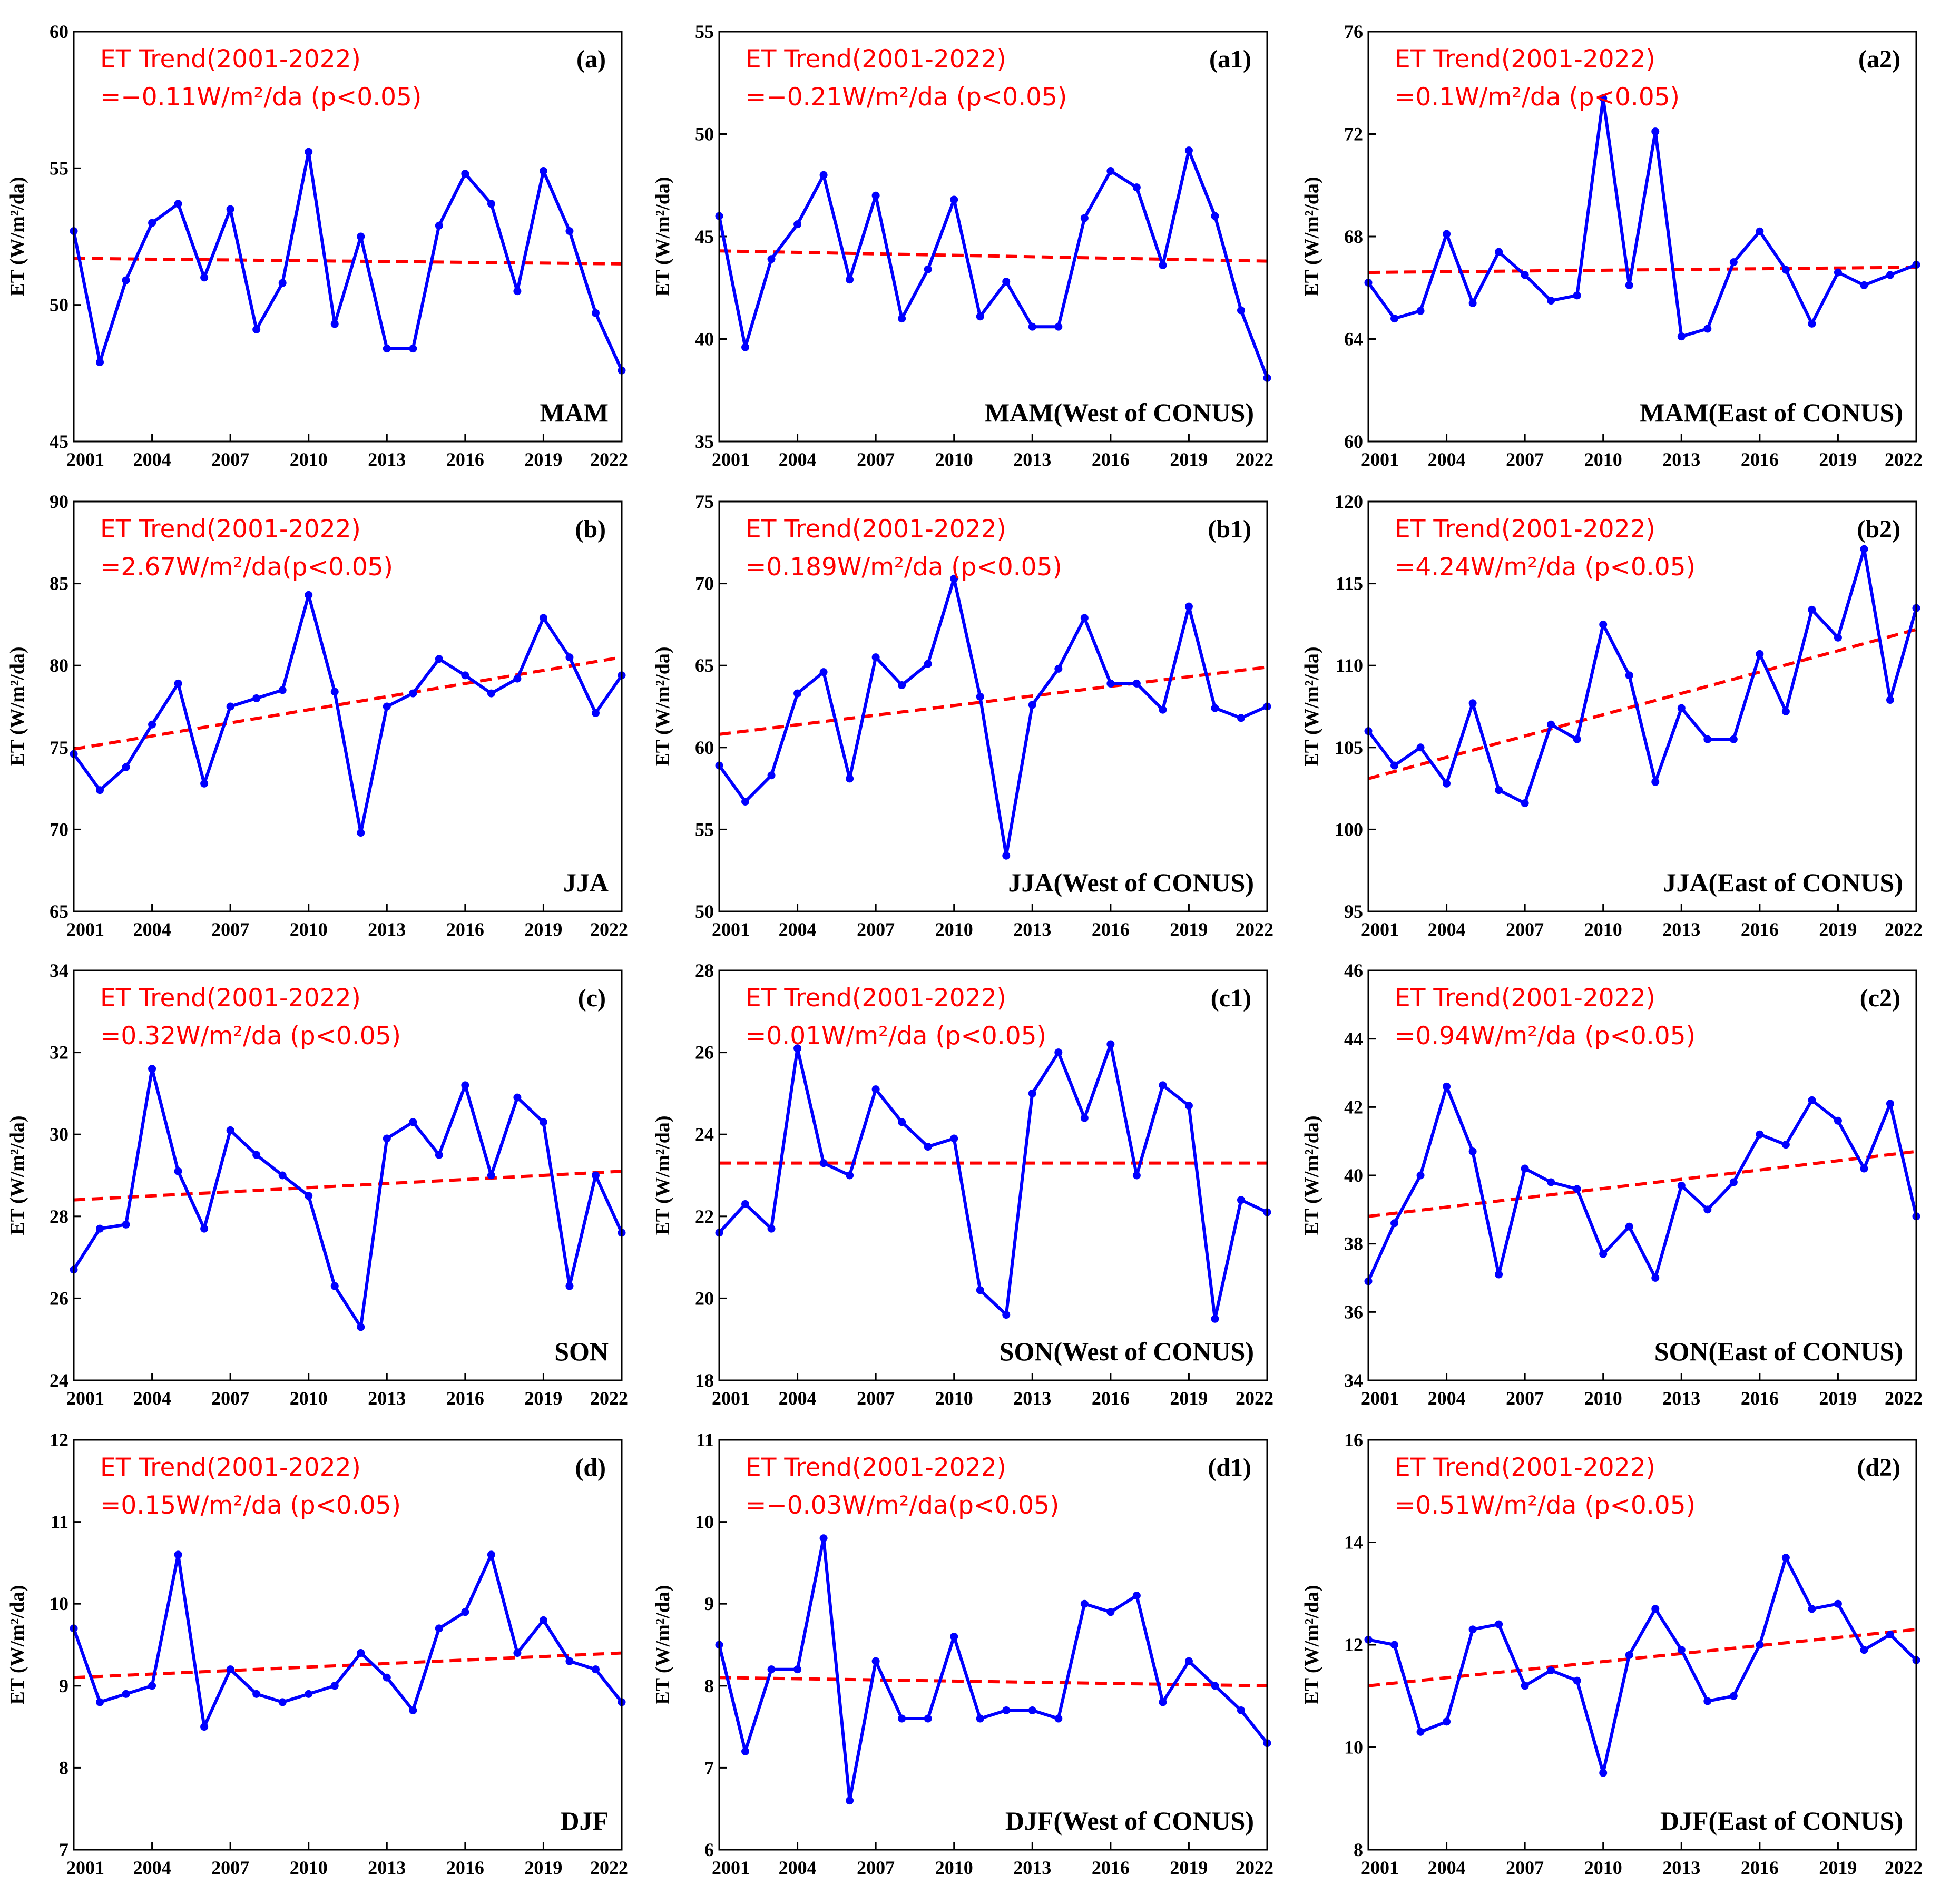  I want to click on season-label: MAM, so click(574, 412).